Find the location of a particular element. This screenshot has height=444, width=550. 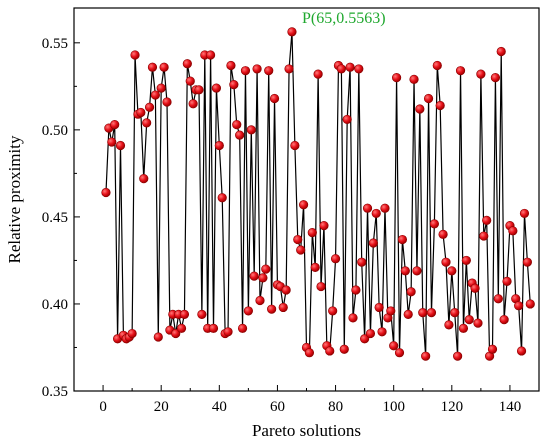

x-tick-label: 120 is located at coordinates (452, 407).